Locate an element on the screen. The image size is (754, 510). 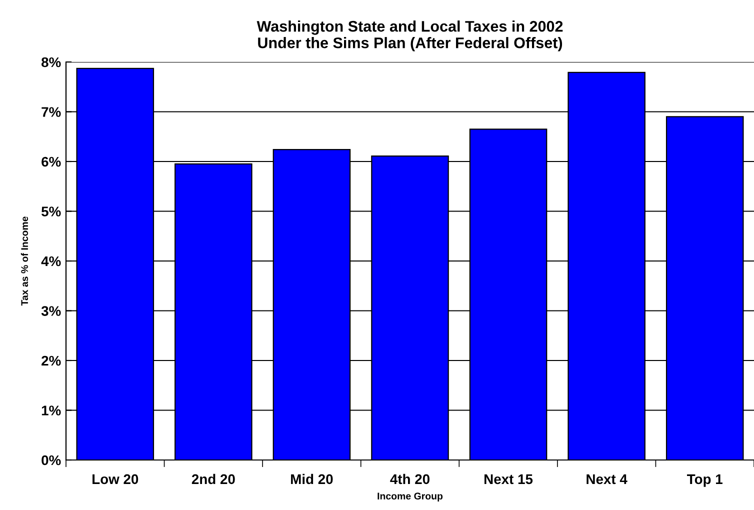
y-tick-label: 4% is located at coordinates (51, 261).